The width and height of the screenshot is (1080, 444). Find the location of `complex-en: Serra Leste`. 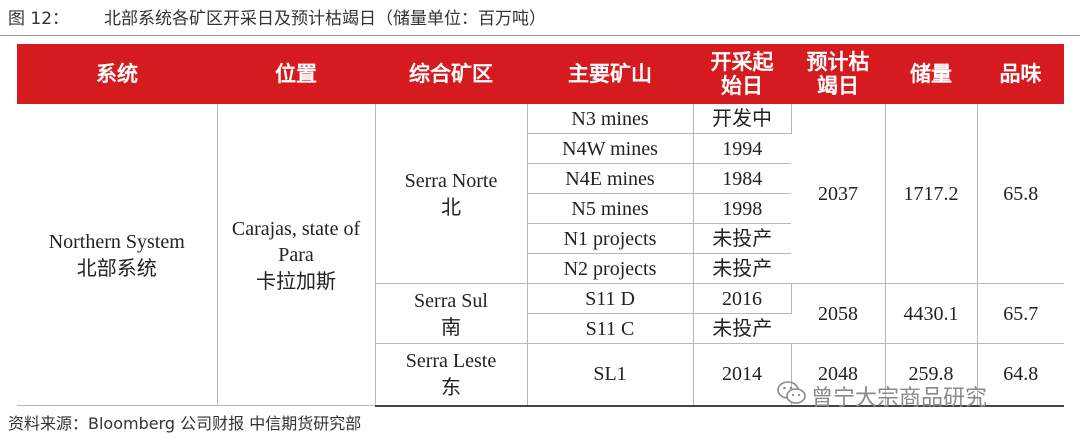

complex-en: Serra Leste is located at coordinates (451, 361).